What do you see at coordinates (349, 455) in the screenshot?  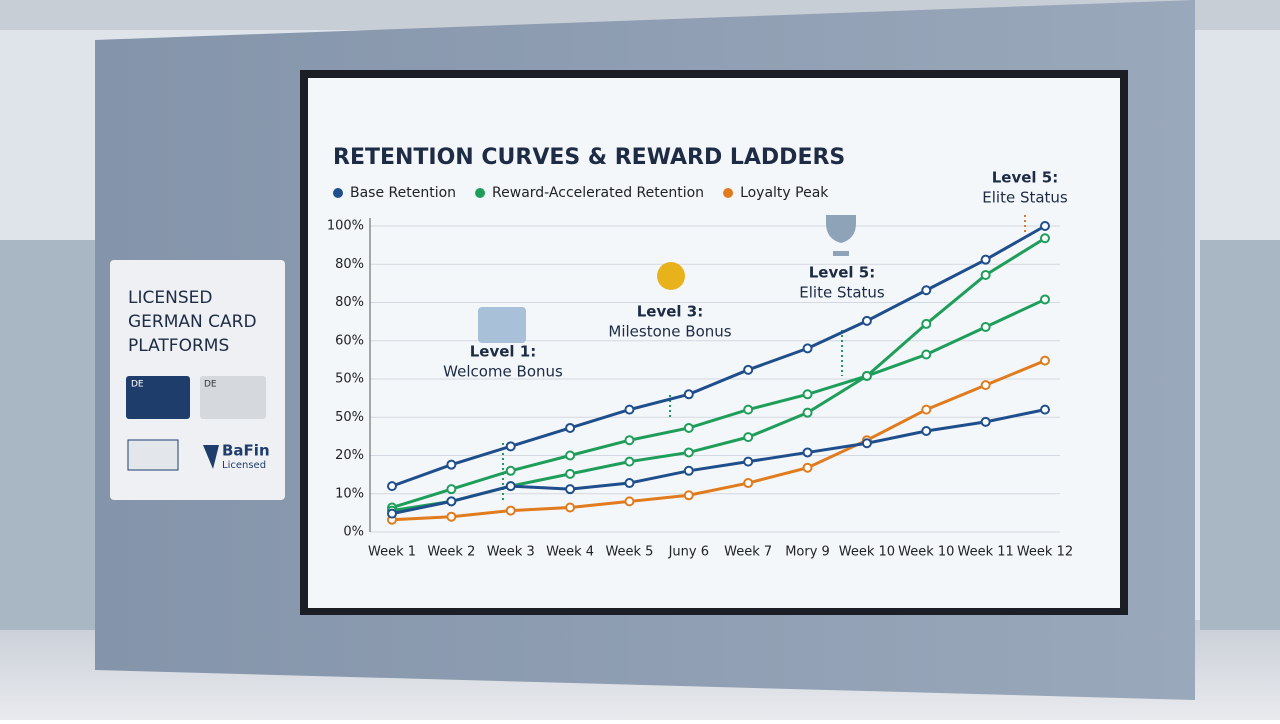 I see `y-tick-label: 20%` at bounding box center [349, 455].